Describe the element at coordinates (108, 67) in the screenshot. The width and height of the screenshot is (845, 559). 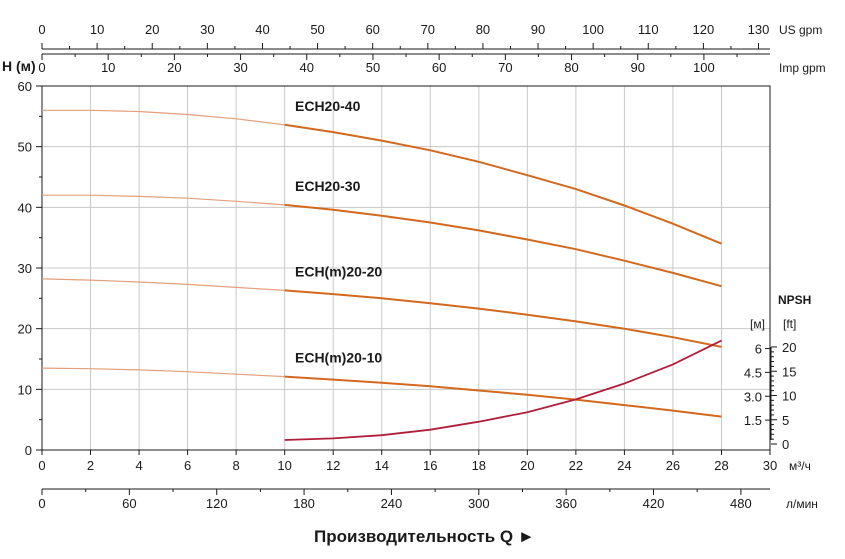
I see `imp-gpm-tick-label: 10` at that location.